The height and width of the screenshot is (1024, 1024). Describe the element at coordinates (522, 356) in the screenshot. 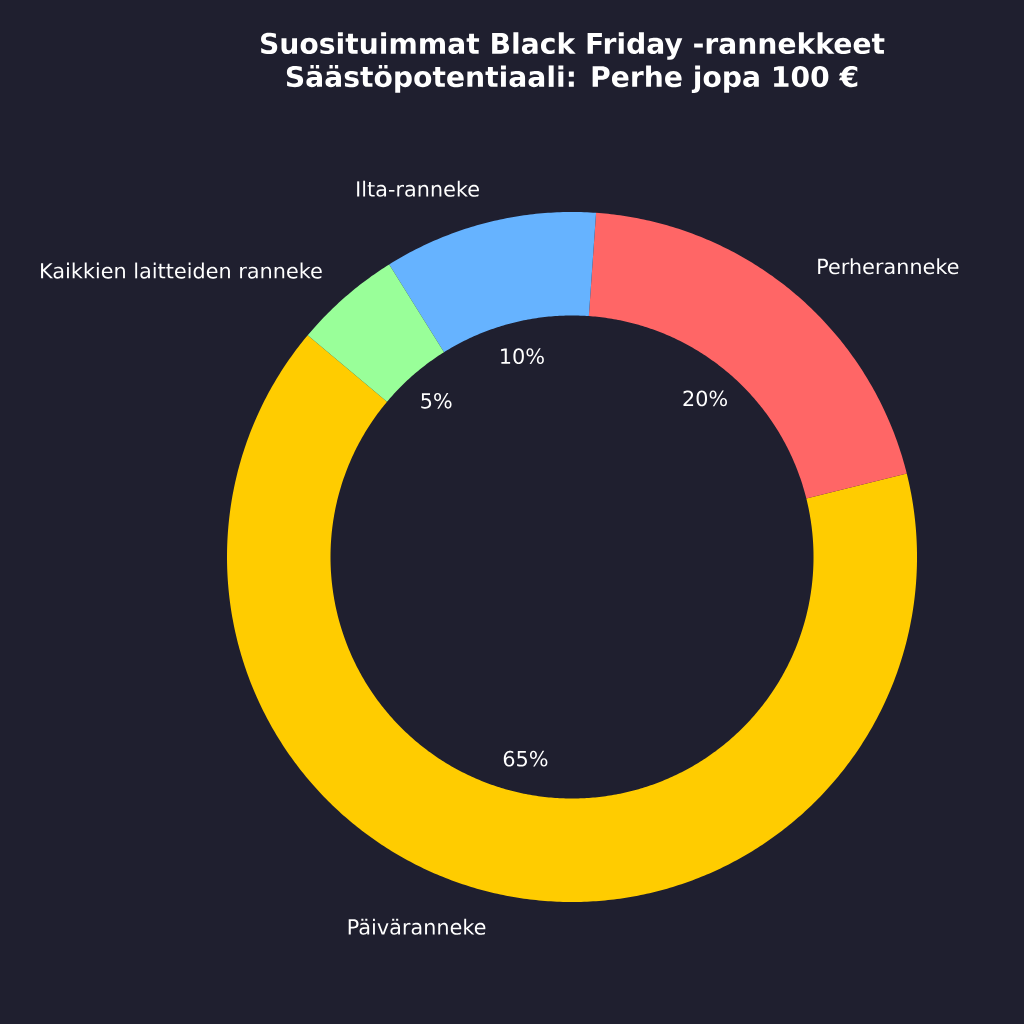

I see `data-label: 10%` at that location.